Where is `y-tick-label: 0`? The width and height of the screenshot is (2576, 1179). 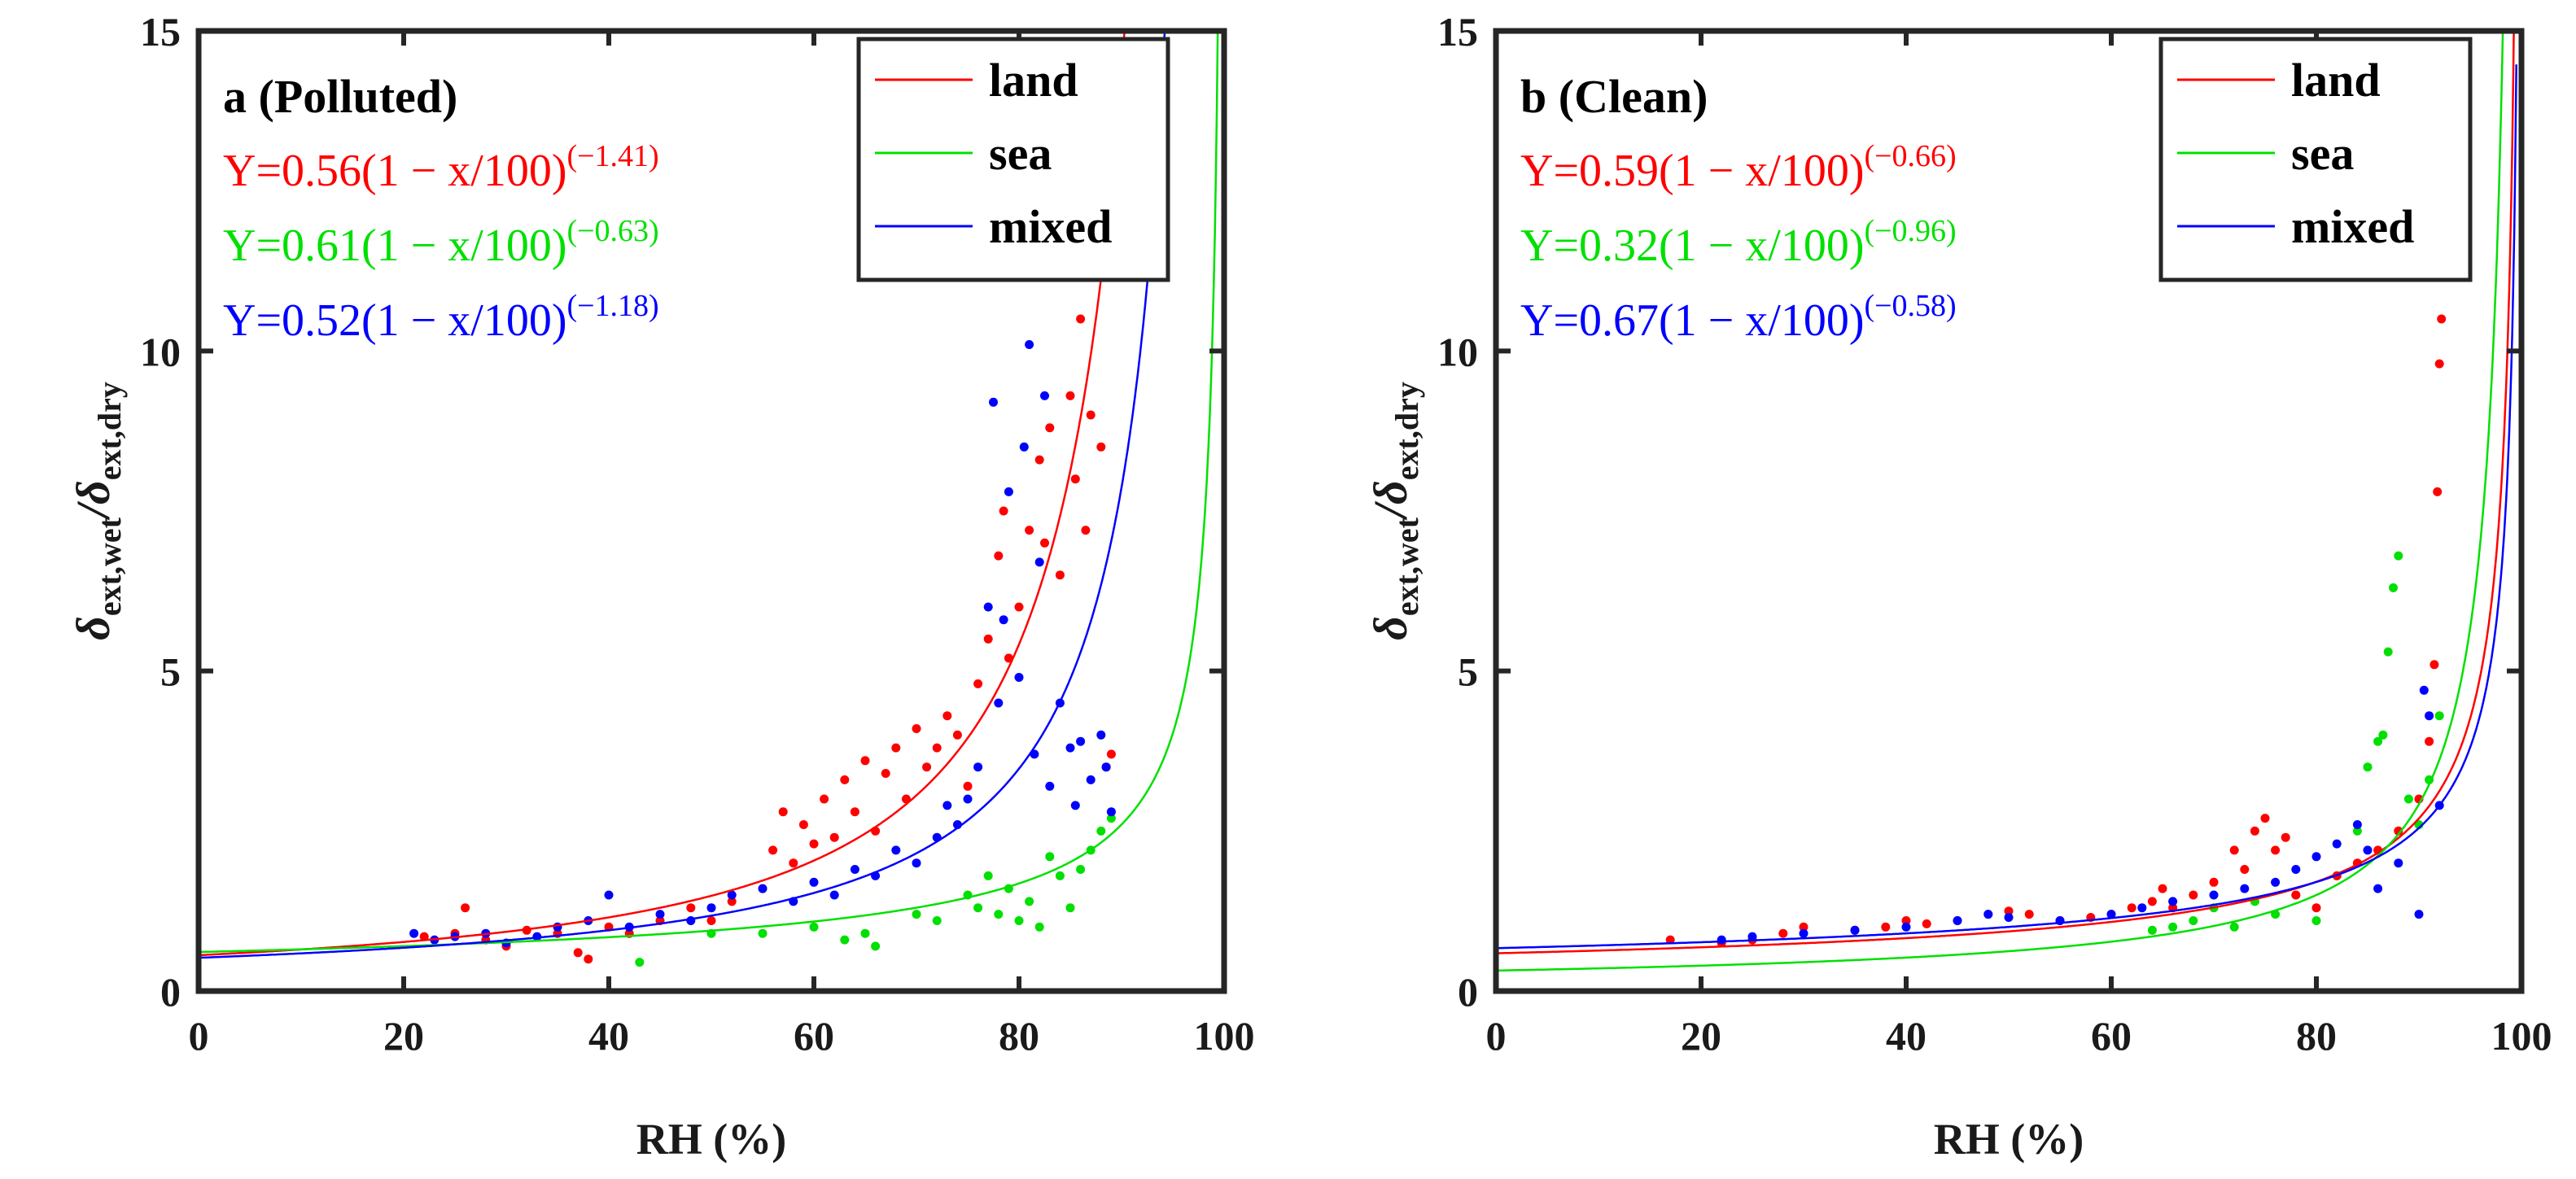
y-tick-label: 0 is located at coordinates (1468, 992).